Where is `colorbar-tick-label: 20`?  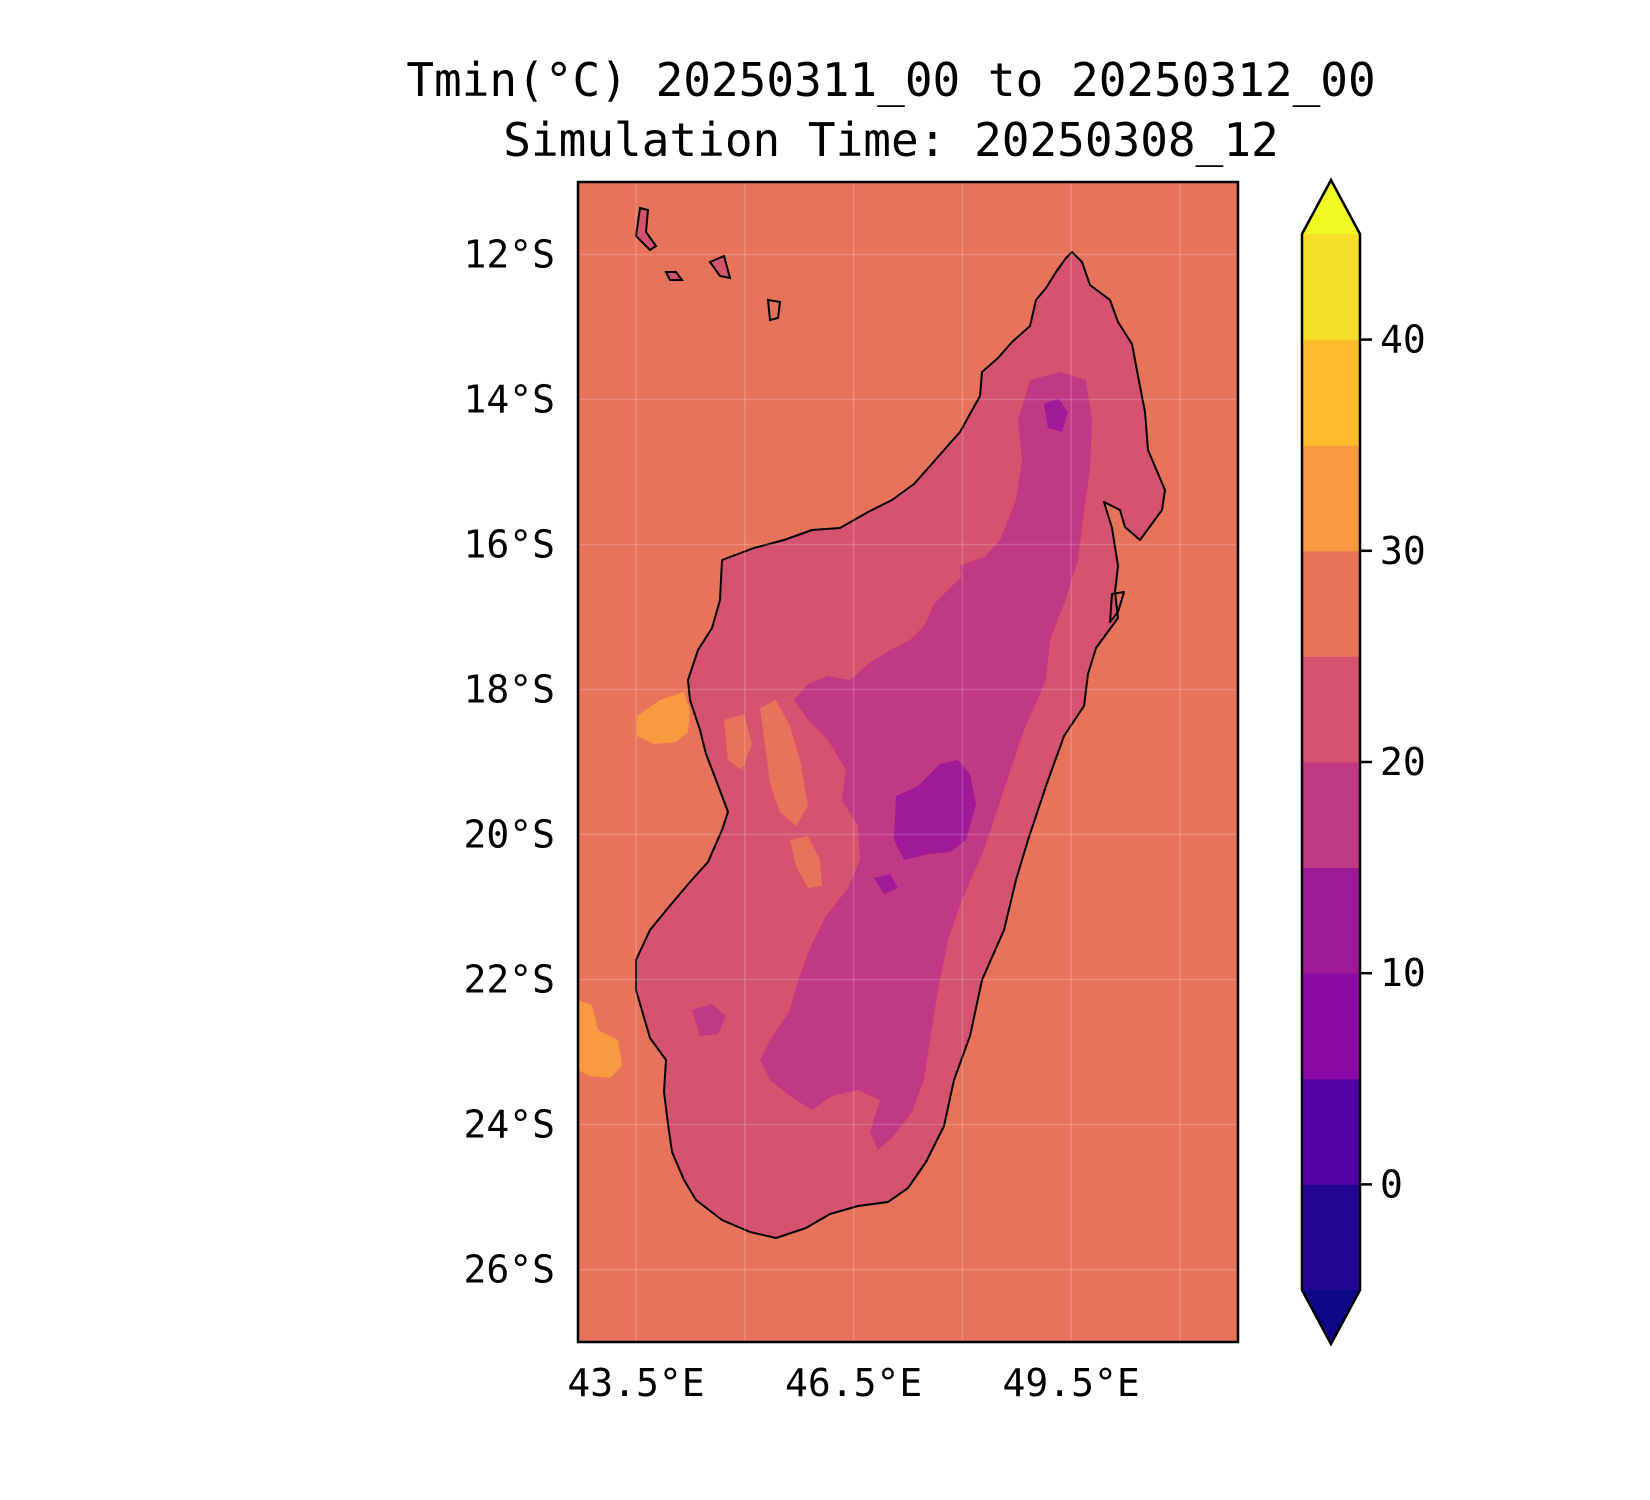
colorbar-tick-label: 20 is located at coordinates (1403, 762).